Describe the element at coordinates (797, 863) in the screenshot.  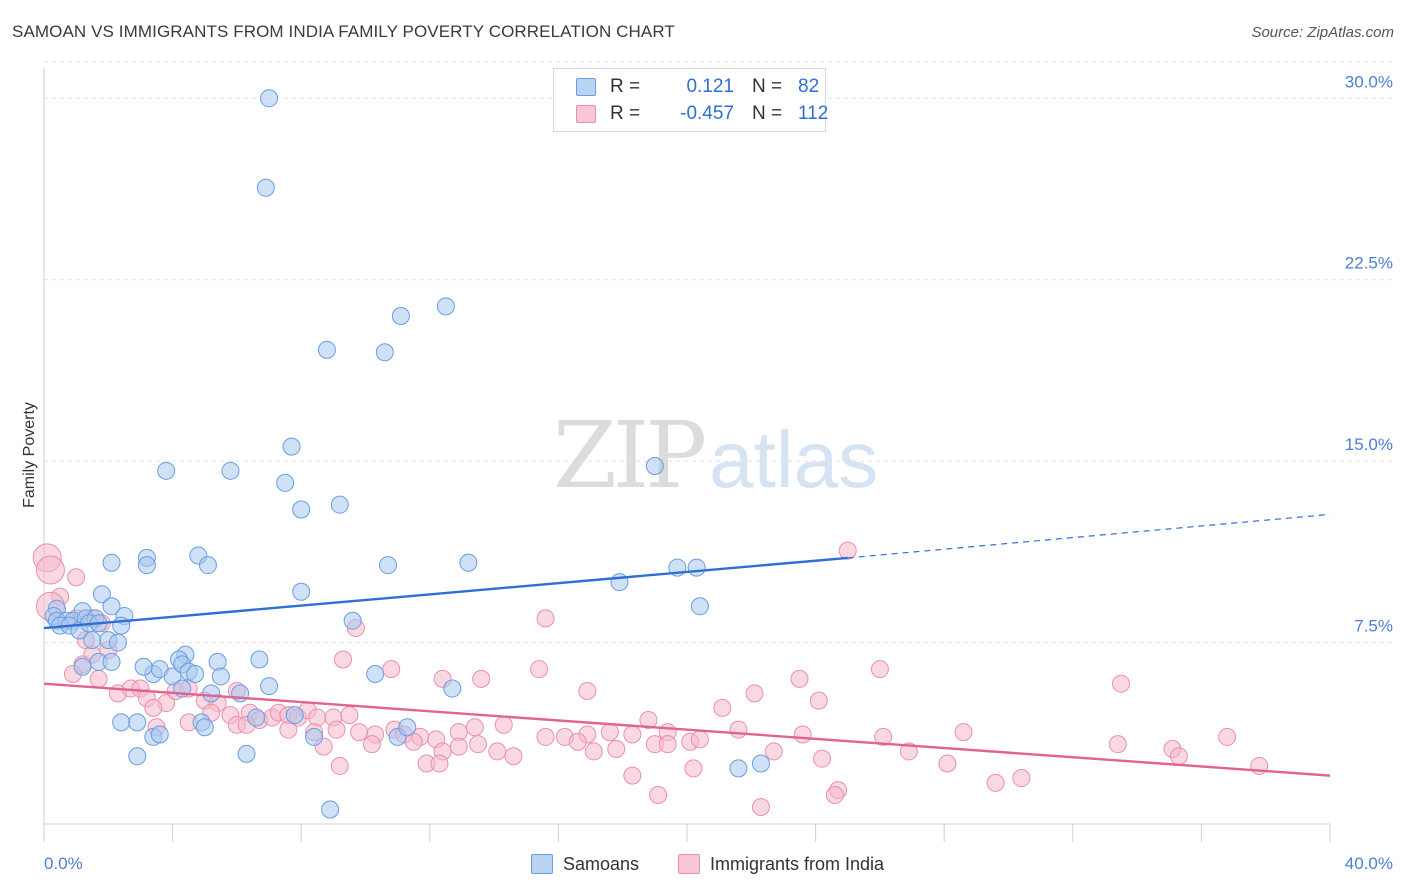
I see `india-legend-label: Immigrants from India` at that location.